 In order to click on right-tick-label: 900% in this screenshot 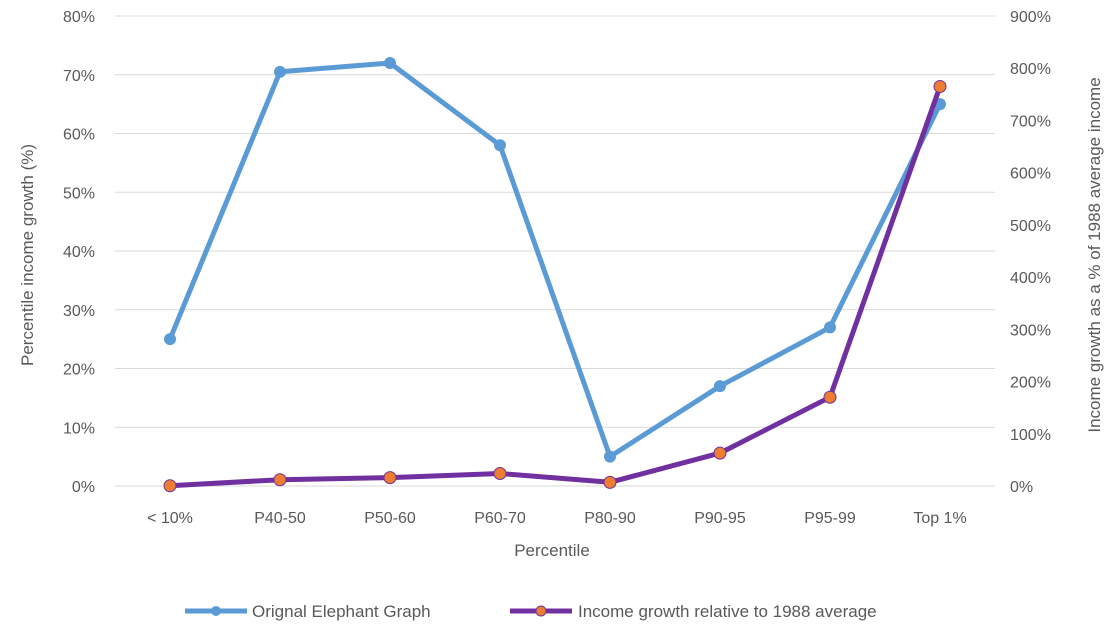, I will do `click(1030, 17)`.